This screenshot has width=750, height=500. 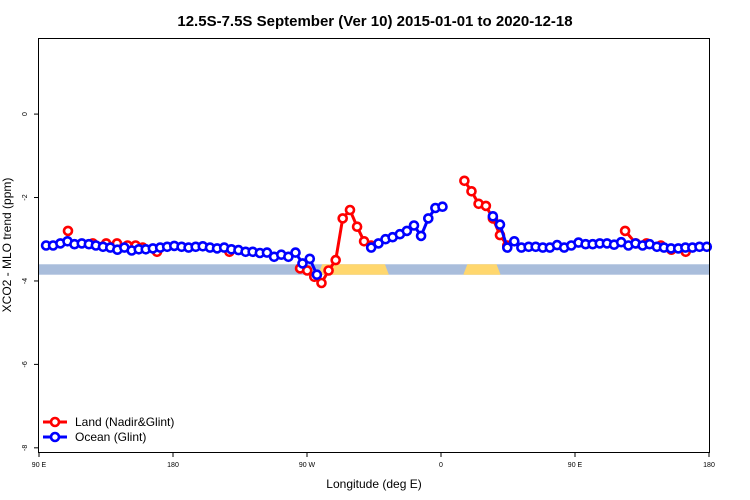 I want to click on series-ocean, so click(x=376, y=241).